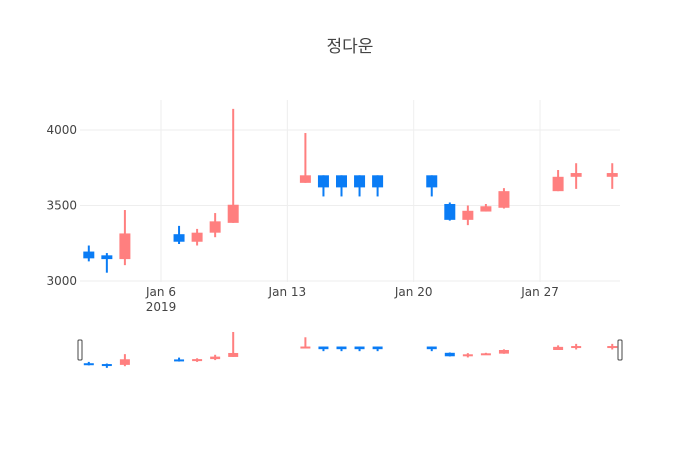 The height and width of the screenshot is (450, 700). Describe the element at coordinates (287, 292) in the screenshot. I see `x-tick-label: Jan 13` at that location.